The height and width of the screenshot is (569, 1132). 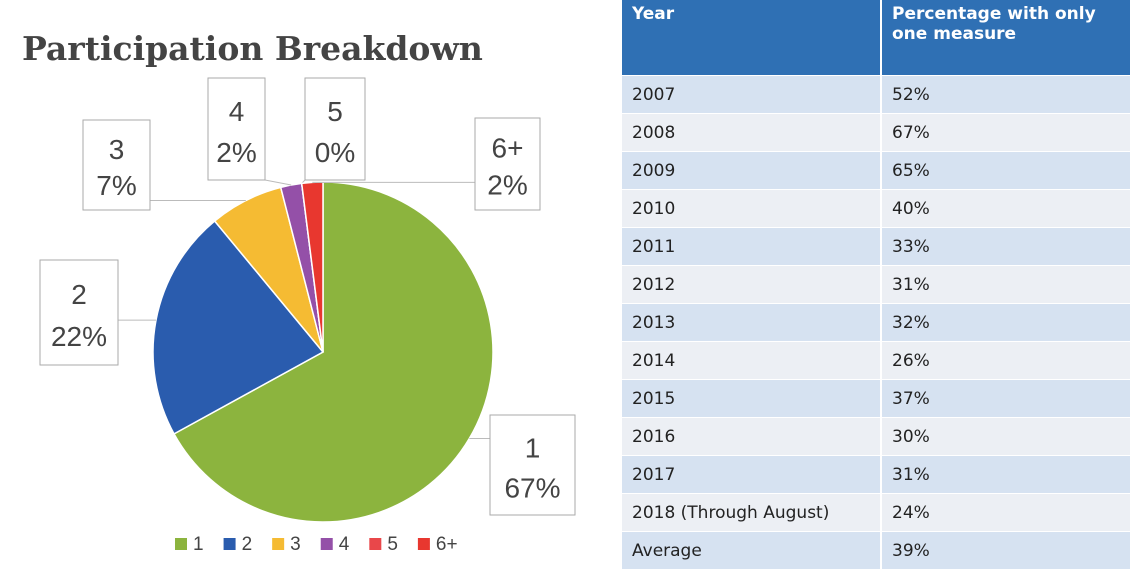 I want to click on table-row: 2008 67%, so click(x=877, y=132).